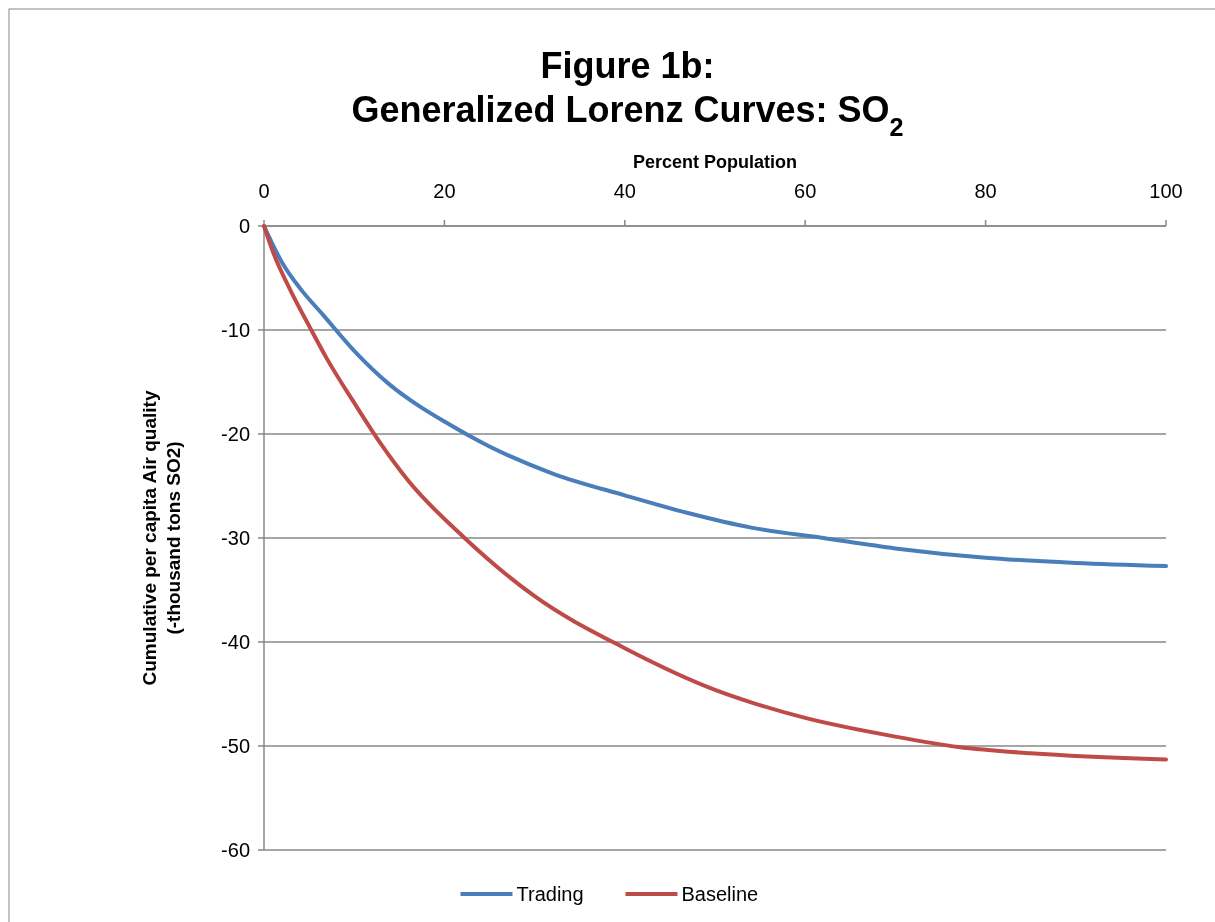 This screenshot has height=922, width=1215. Describe the element at coordinates (985, 191) in the screenshot. I see `x-tick-label: 80` at that location.